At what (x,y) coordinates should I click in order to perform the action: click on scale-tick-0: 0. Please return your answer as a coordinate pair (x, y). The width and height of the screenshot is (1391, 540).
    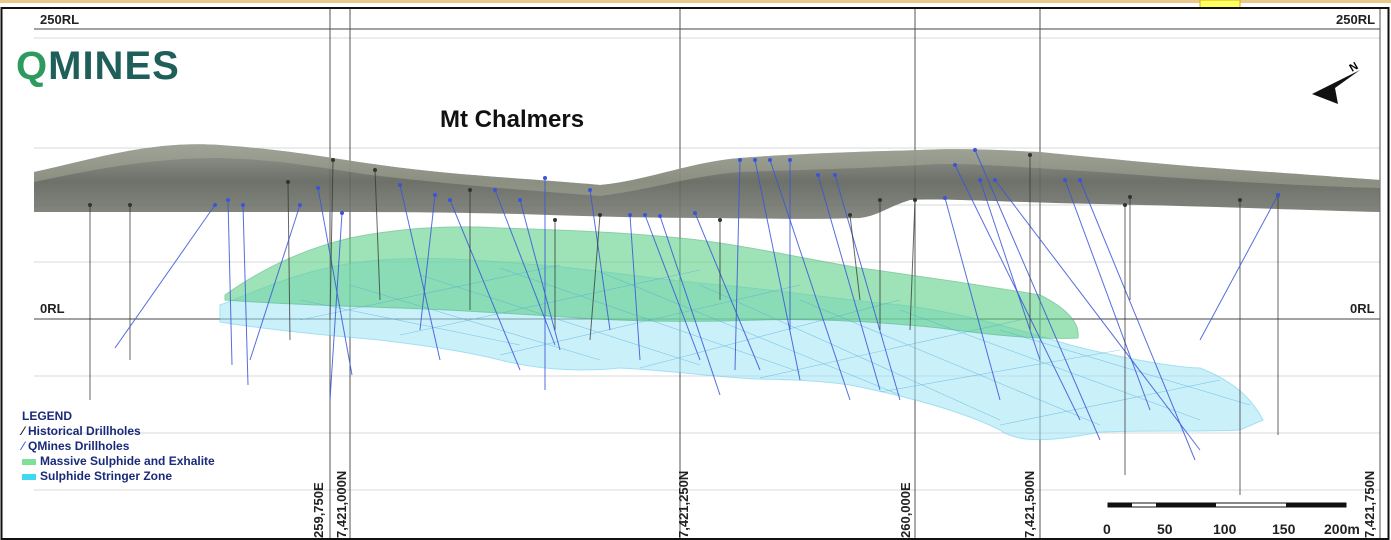
    Looking at the image, I should click on (1107, 529).